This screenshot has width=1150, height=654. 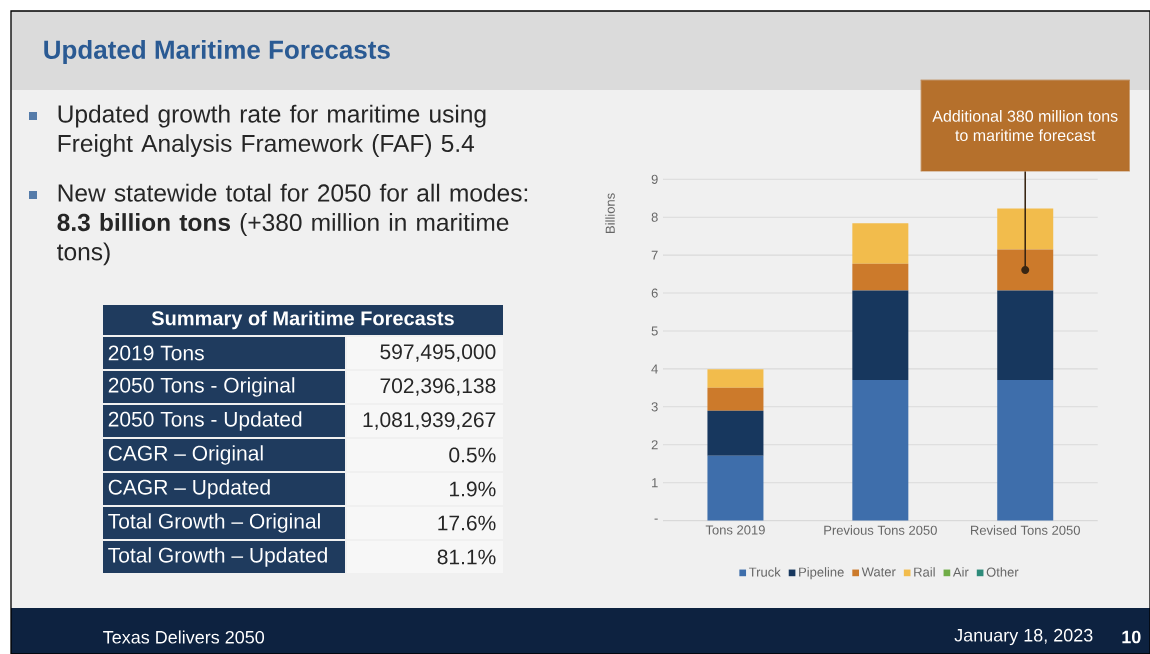 What do you see at coordinates (214, 523) in the screenshot?
I see `text: Total Growth – Original` at bounding box center [214, 523].